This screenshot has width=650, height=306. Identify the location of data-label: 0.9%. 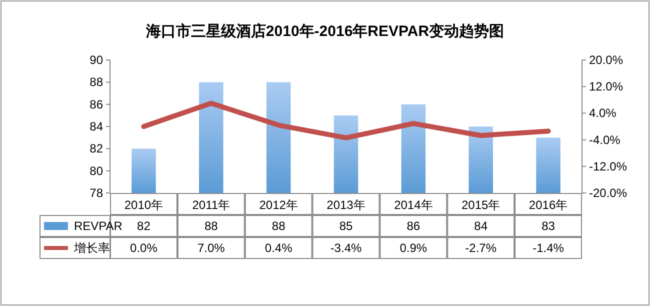
(414, 248).